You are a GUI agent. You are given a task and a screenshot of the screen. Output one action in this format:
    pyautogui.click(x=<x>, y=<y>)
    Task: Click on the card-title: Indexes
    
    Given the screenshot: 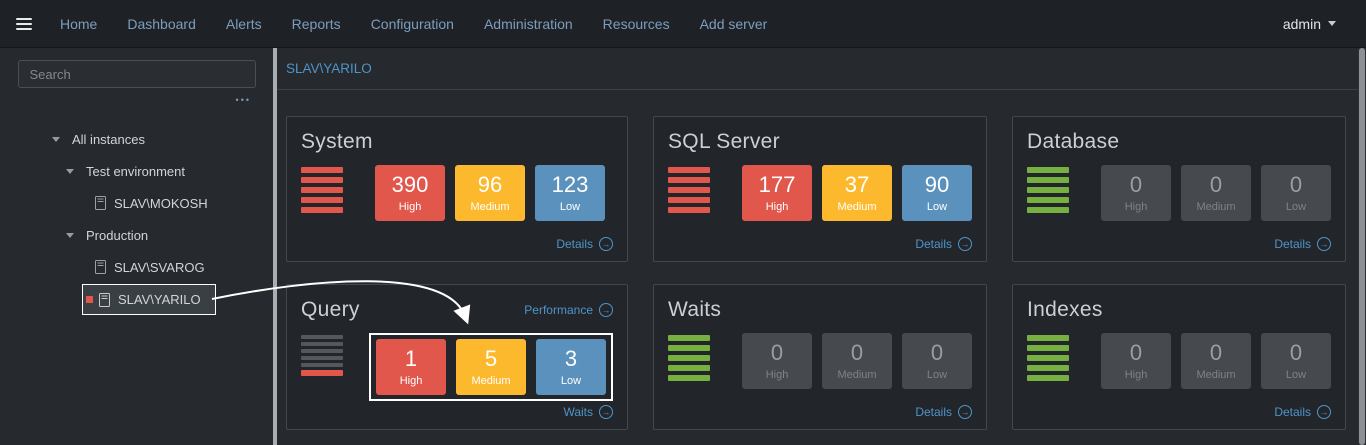 What is the action you would take?
    pyautogui.click(x=1065, y=309)
    